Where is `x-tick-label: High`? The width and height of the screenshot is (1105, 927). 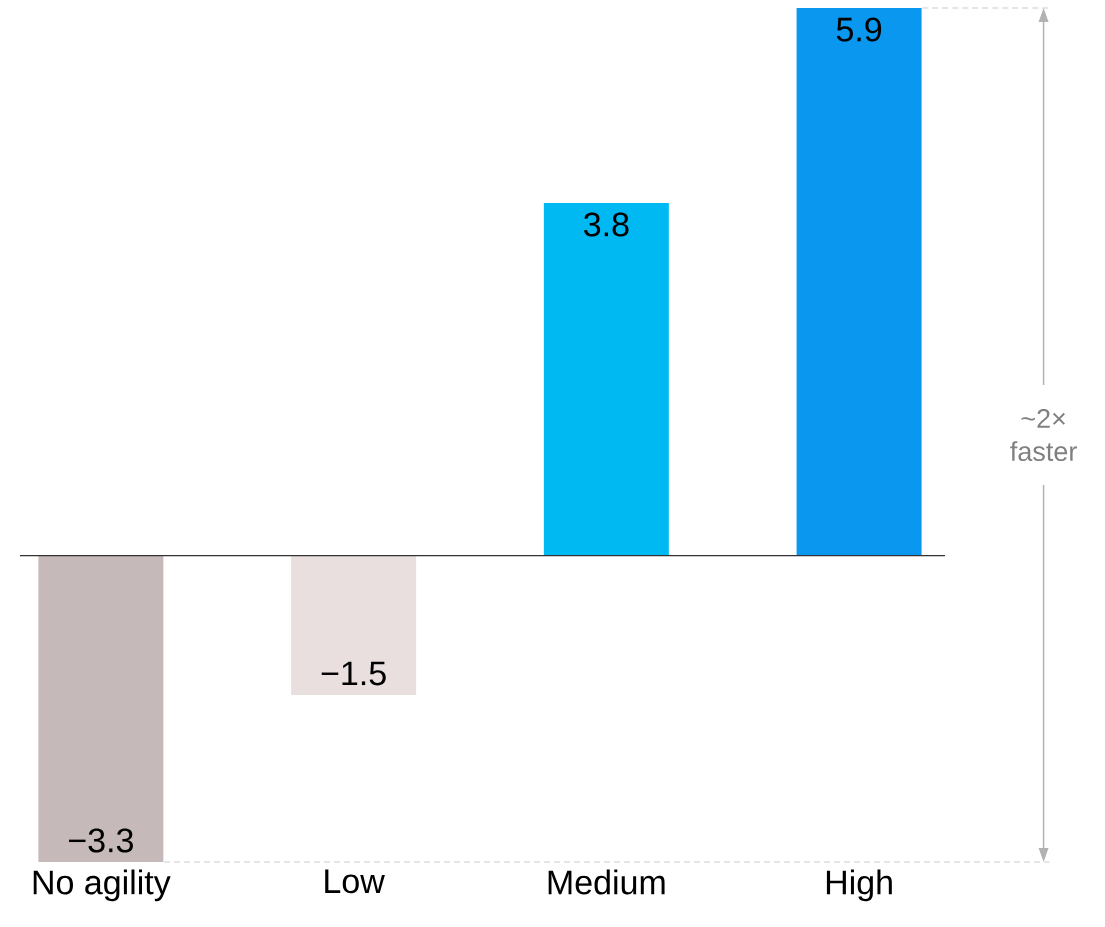 x-tick-label: High is located at coordinates (859, 885).